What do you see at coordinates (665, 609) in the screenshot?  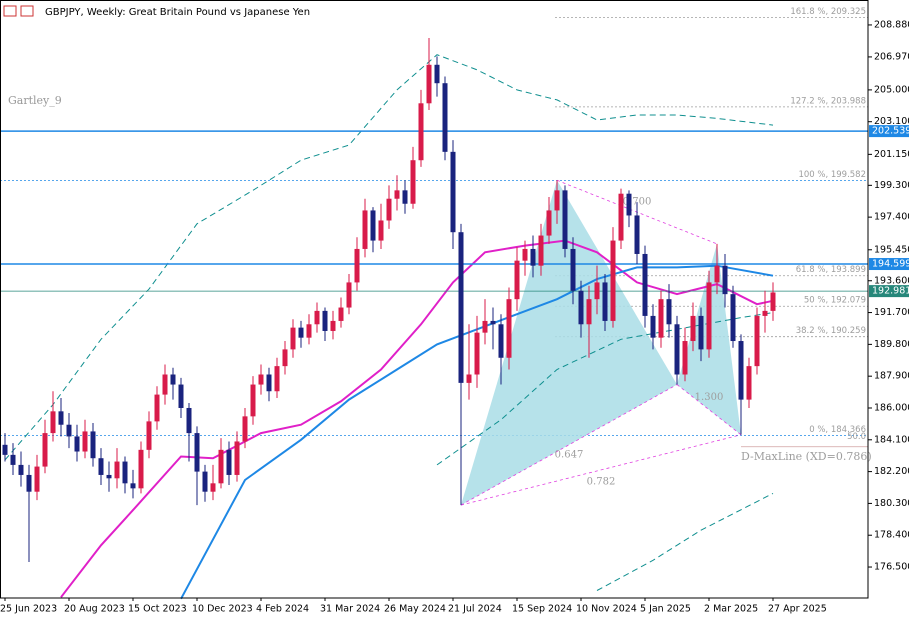 I see `x-tick-label: 5 Jan 2025` at bounding box center [665, 609].